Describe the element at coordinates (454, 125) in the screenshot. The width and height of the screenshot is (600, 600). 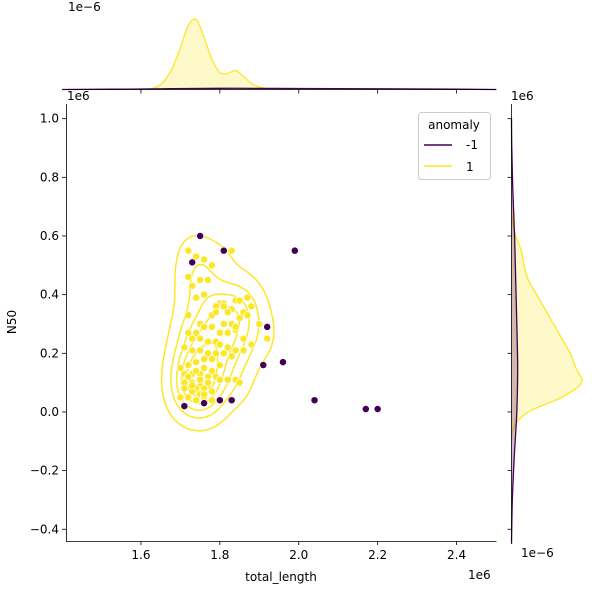
I see `legend-title: anomaly` at that location.